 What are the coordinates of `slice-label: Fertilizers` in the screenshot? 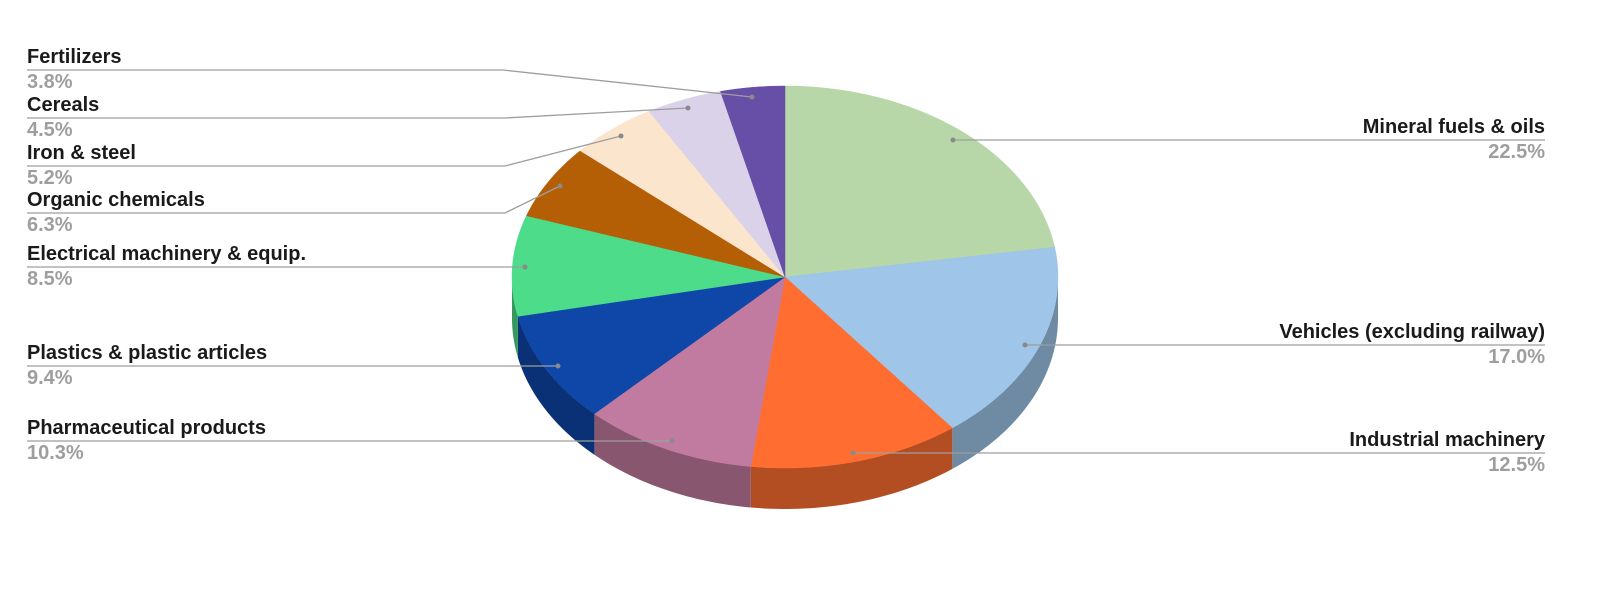 It's located at (74, 57).